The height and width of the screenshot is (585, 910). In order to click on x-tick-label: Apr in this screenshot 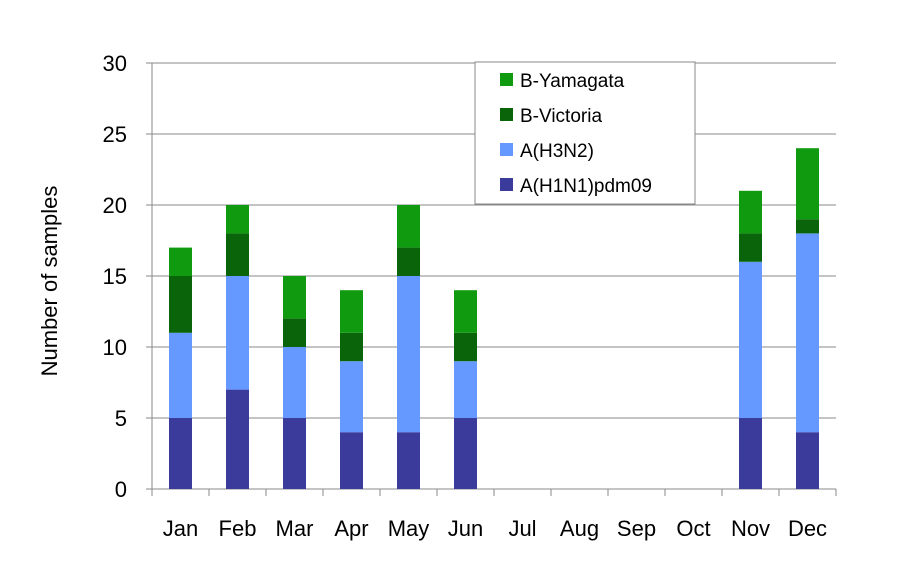, I will do `click(351, 528)`.